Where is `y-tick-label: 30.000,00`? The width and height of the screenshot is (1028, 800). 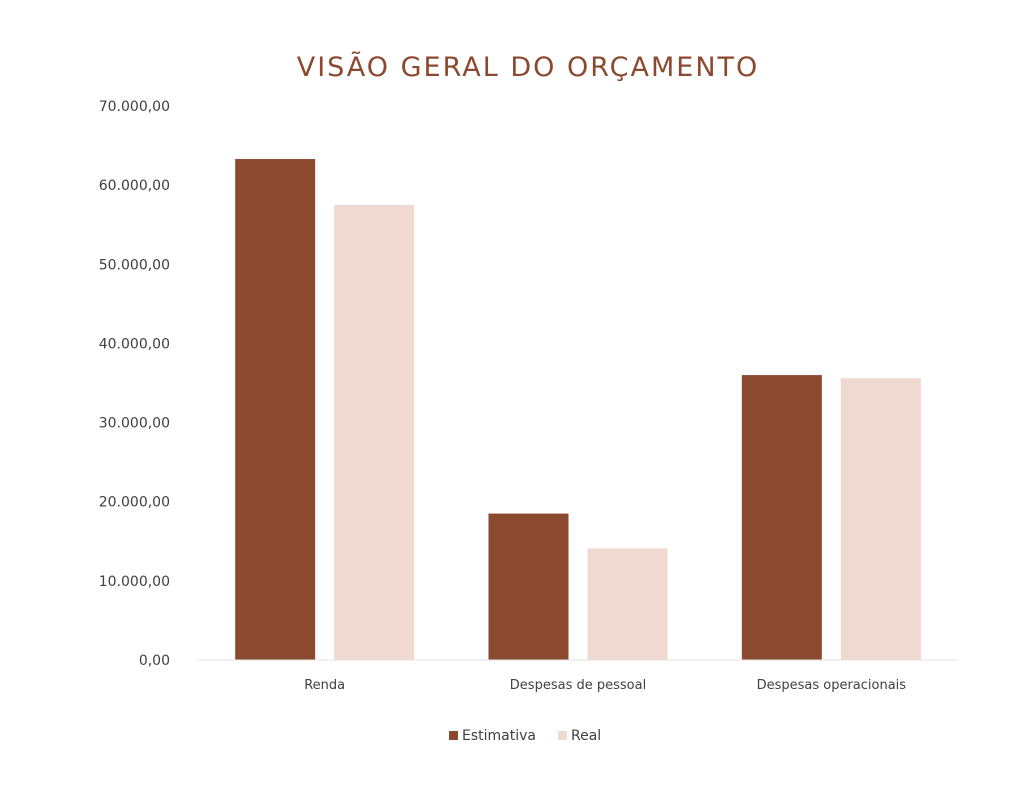 y-tick-label: 30.000,00 is located at coordinates (134, 424).